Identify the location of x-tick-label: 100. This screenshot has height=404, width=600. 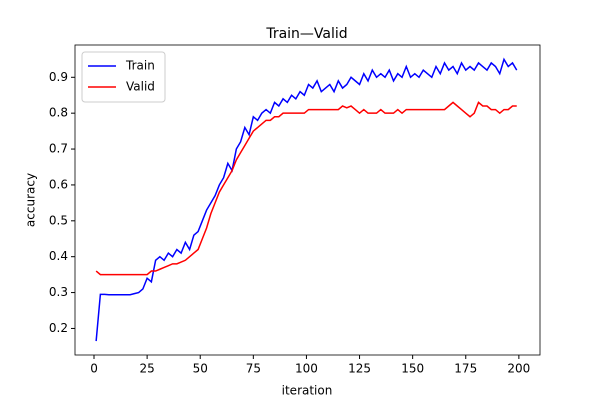
(306, 369).